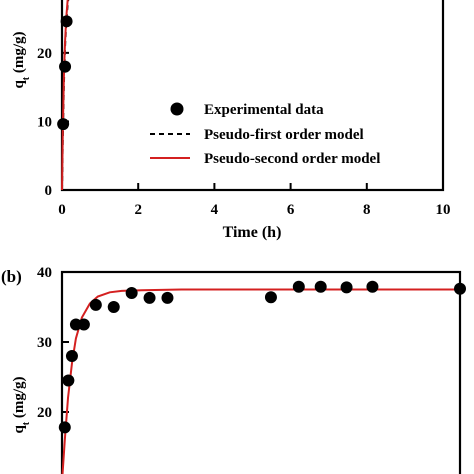 Image resolution: width=474 pixels, height=474 pixels. I want to click on panel-a-x-tick-label: 2, so click(138, 210).